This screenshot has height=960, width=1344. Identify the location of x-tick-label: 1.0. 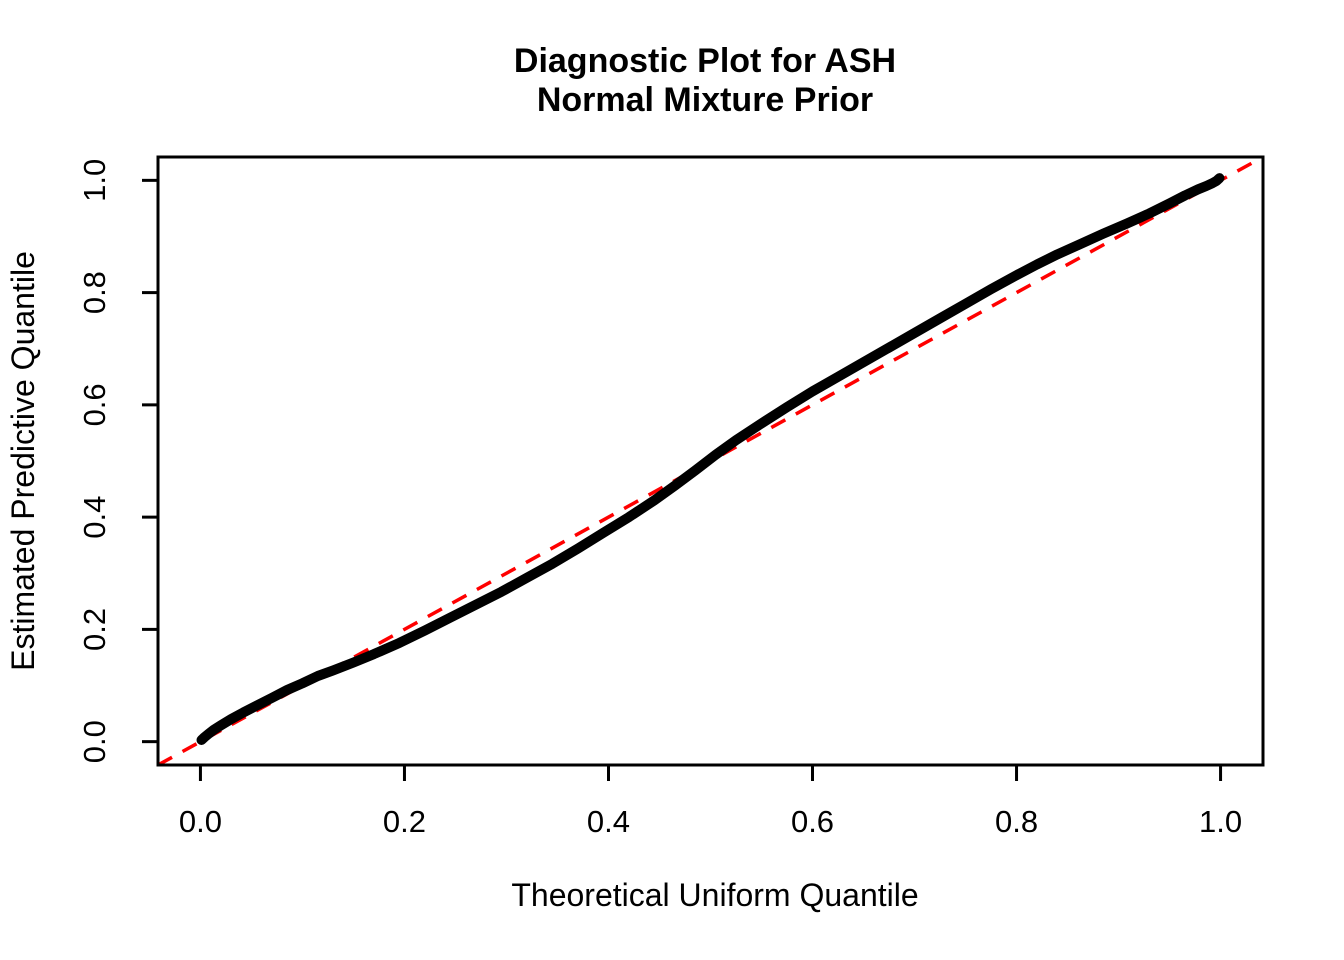
(1220, 821).